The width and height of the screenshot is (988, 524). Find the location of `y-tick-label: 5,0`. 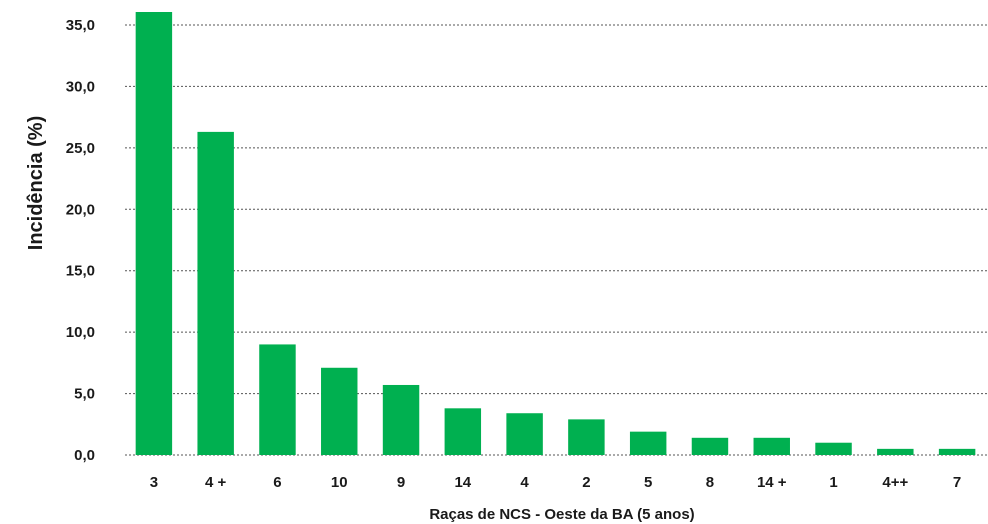

y-tick-label: 5,0 is located at coordinates (84, 394).